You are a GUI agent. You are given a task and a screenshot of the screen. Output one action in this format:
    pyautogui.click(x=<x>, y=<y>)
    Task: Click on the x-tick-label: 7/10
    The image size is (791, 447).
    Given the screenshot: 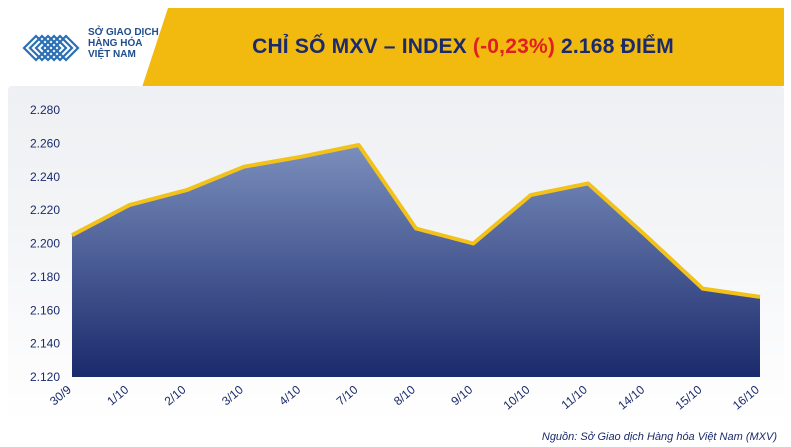 What is the action you would take?
    pyautogui.click(x=347, y=395)
    